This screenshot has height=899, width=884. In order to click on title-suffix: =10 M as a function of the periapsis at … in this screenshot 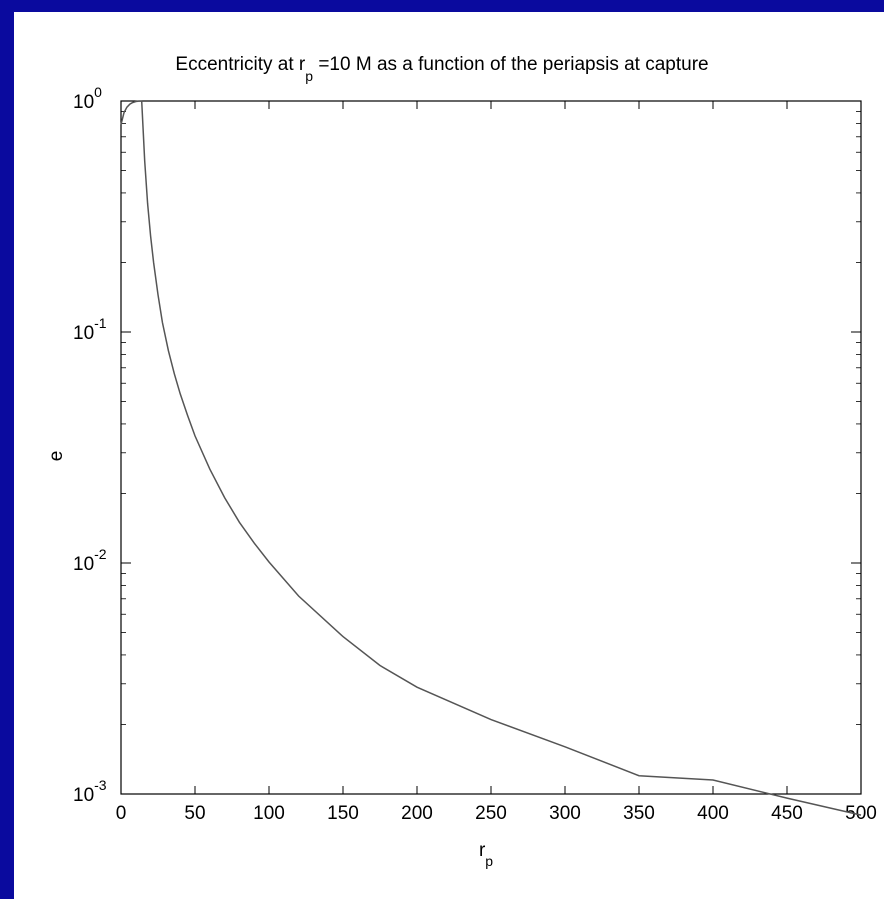, I will do `click(511, 64)`.